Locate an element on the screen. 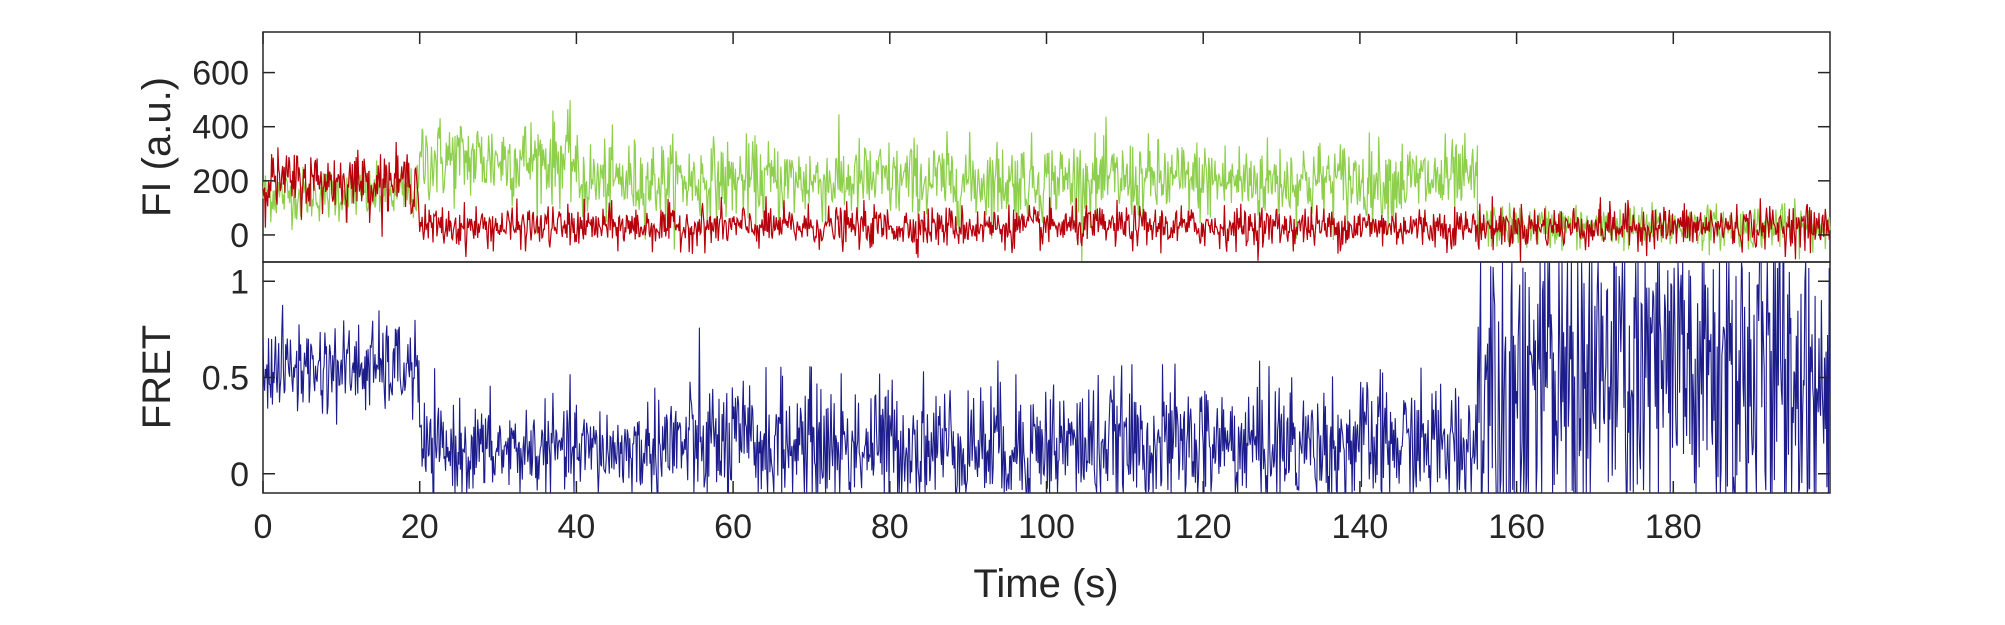 The height and width of the screenshot is (625, 2005). fluorescence-y-tick-label: 200 is located at coordinates (220, 182).